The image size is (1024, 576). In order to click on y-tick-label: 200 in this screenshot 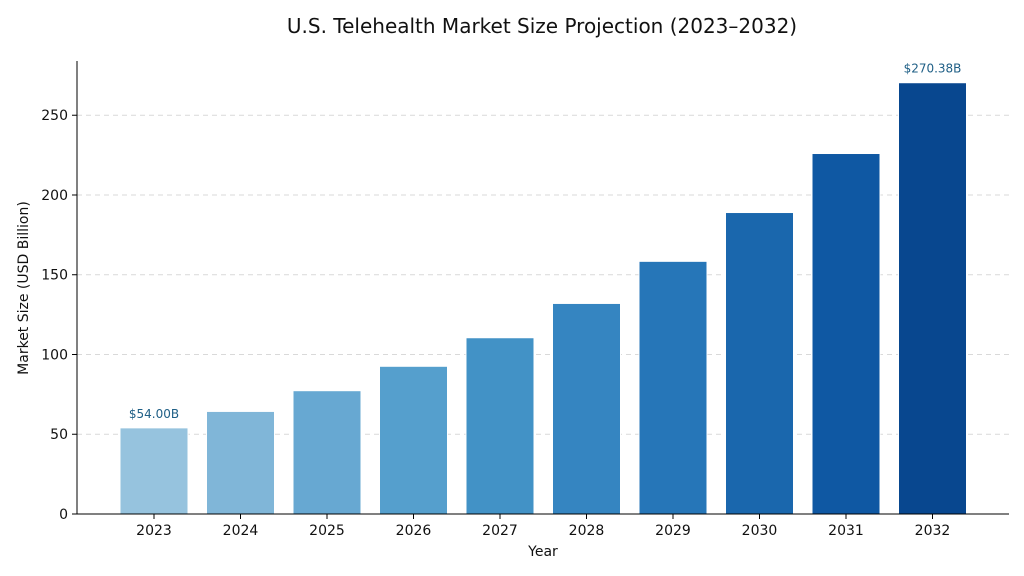, I will do `click(54, 196)`.